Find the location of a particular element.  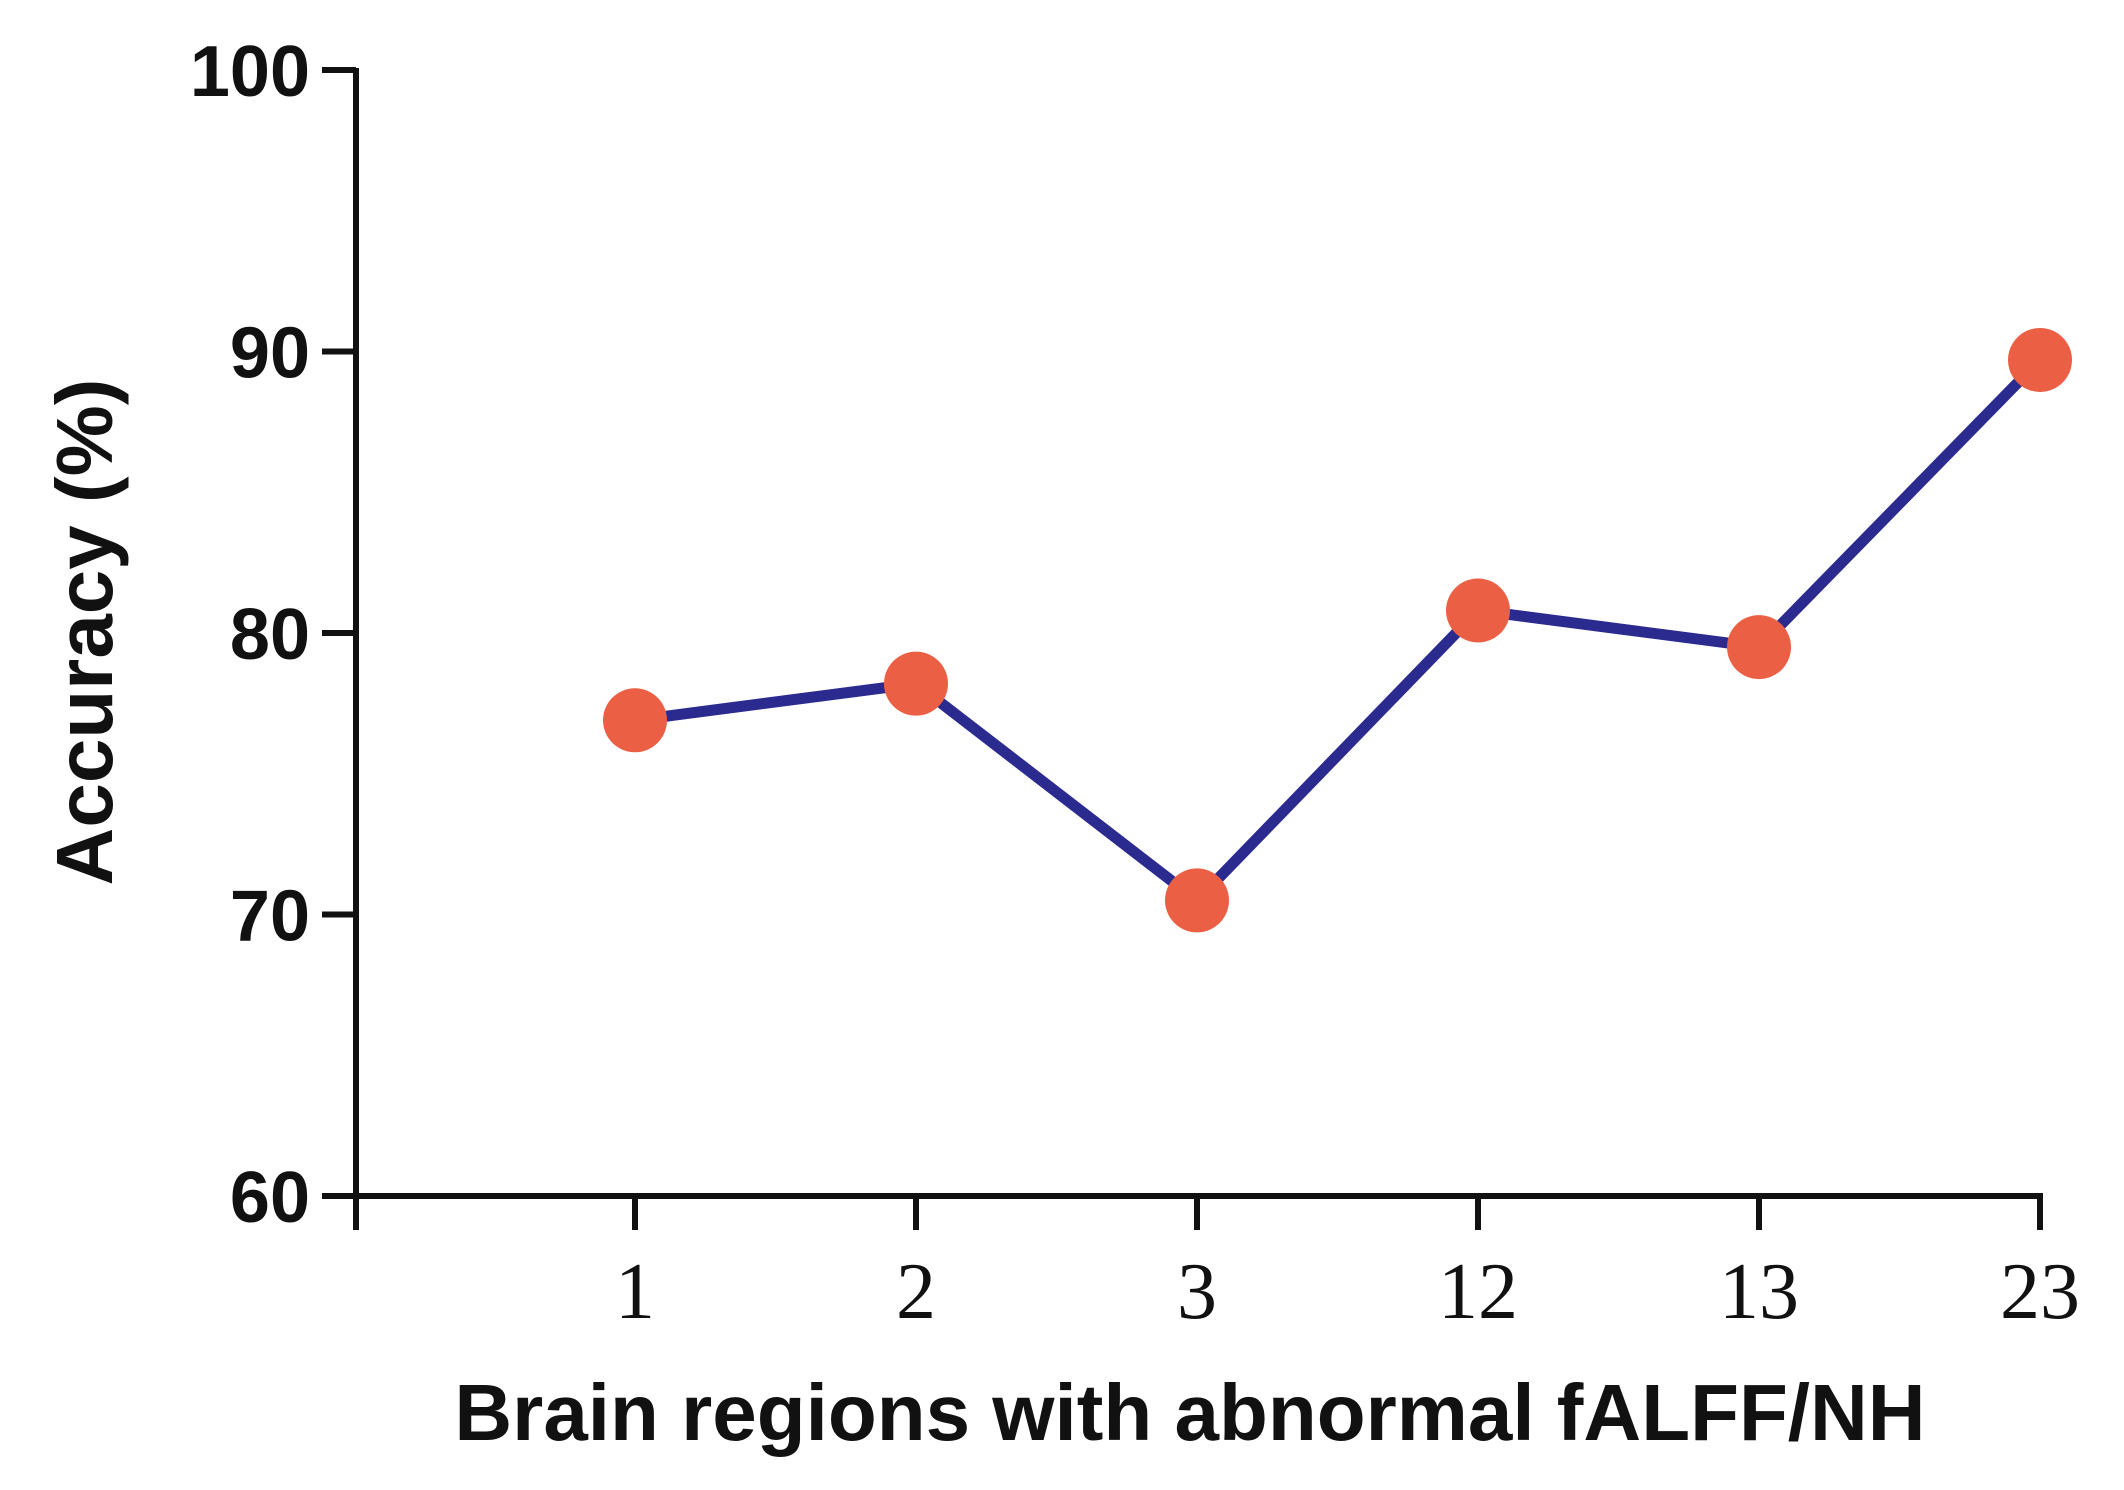

x-tick-label: 13 is located at coordinates (1759, 1292).